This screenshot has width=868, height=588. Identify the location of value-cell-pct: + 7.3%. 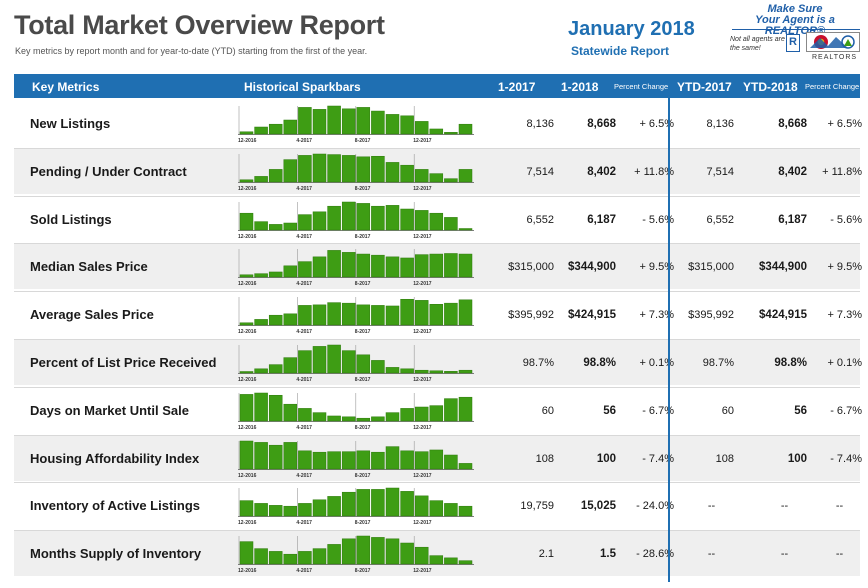
(656, 315).